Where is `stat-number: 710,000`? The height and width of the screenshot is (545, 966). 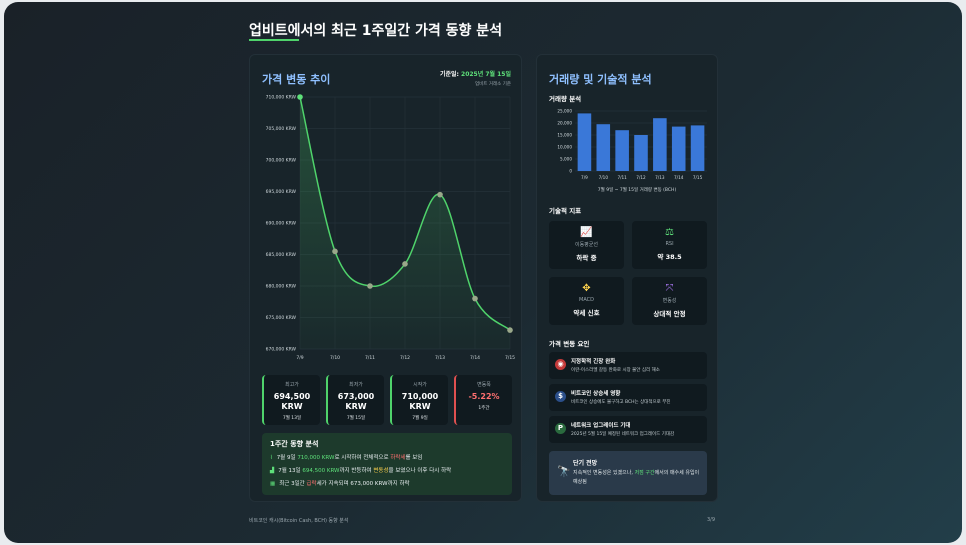
stat-number: 710,000 is located at coordinates (420, 396).